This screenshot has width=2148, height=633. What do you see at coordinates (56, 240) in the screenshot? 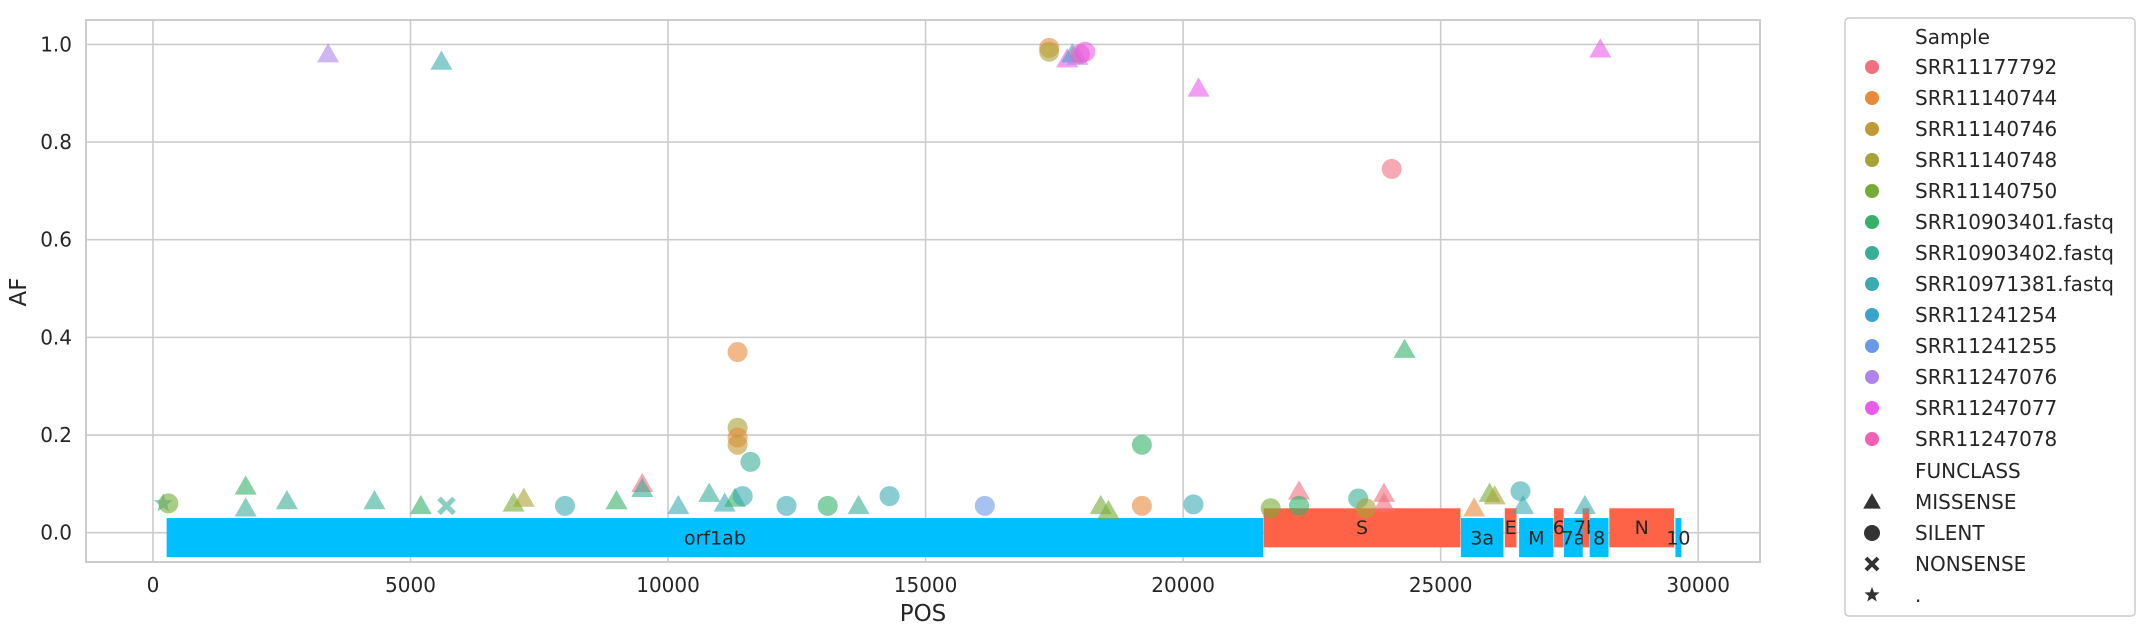
I see `y-tick-label: 0.6` at bounding box center [56, 240].